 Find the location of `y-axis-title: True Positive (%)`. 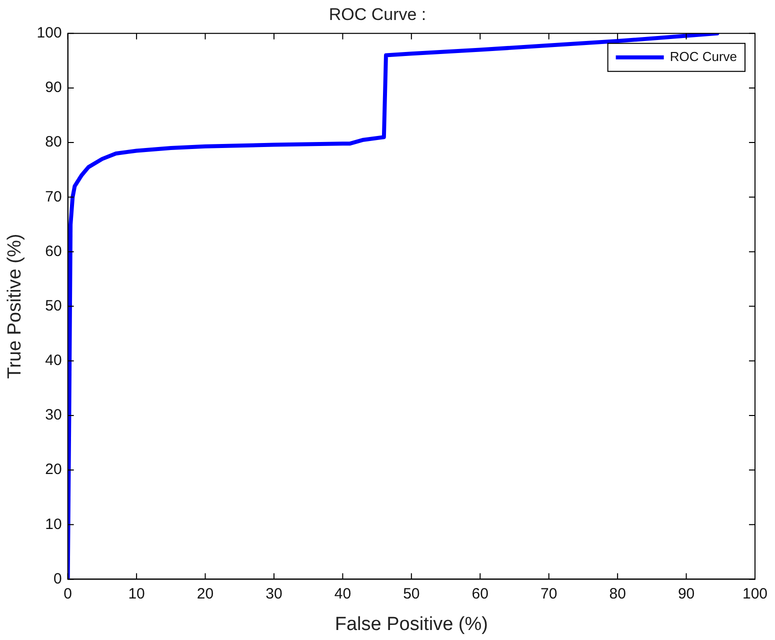

y-axis-title: True Positive (%) is located at coordinates (15, 306).